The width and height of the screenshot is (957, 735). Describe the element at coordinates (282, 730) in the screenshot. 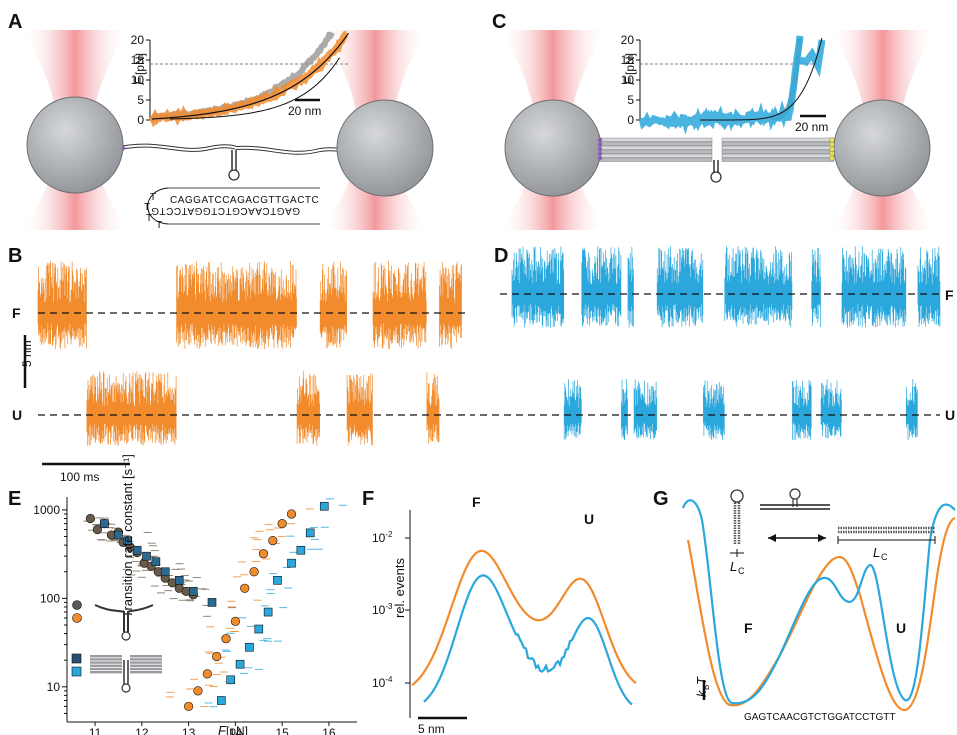

I see `e-xtick-15: 15` at that location.